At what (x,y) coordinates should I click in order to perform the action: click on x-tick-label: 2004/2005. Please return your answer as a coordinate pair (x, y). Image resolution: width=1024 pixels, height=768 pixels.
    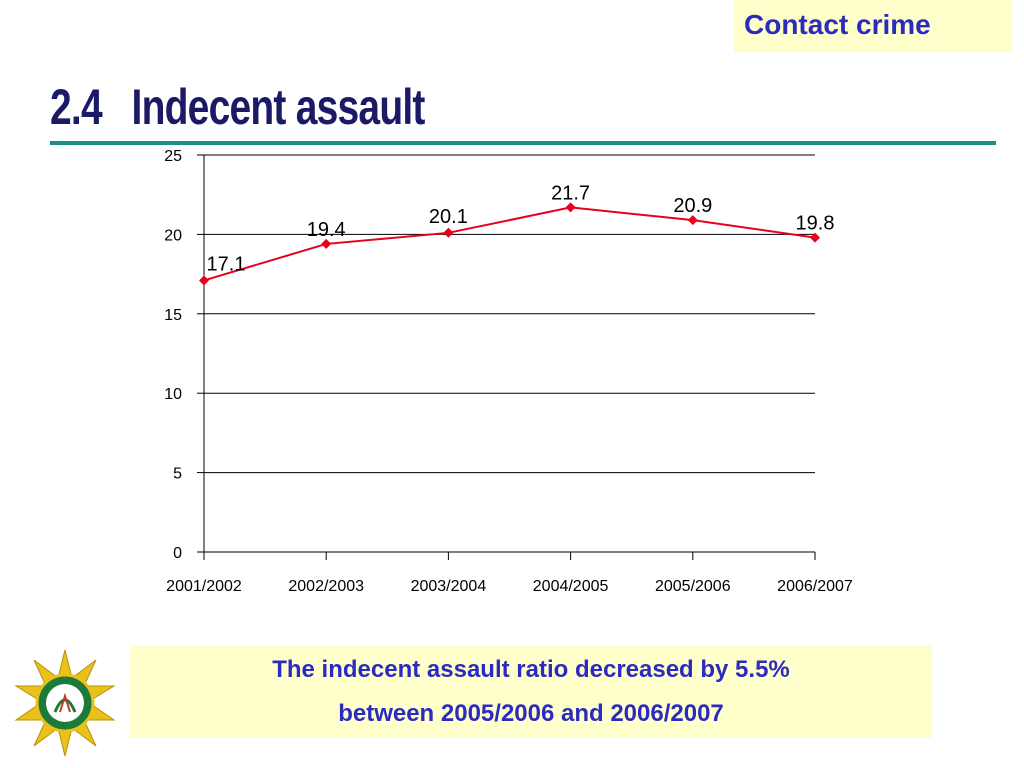
    Looking at the image, I should click on (571, 586).